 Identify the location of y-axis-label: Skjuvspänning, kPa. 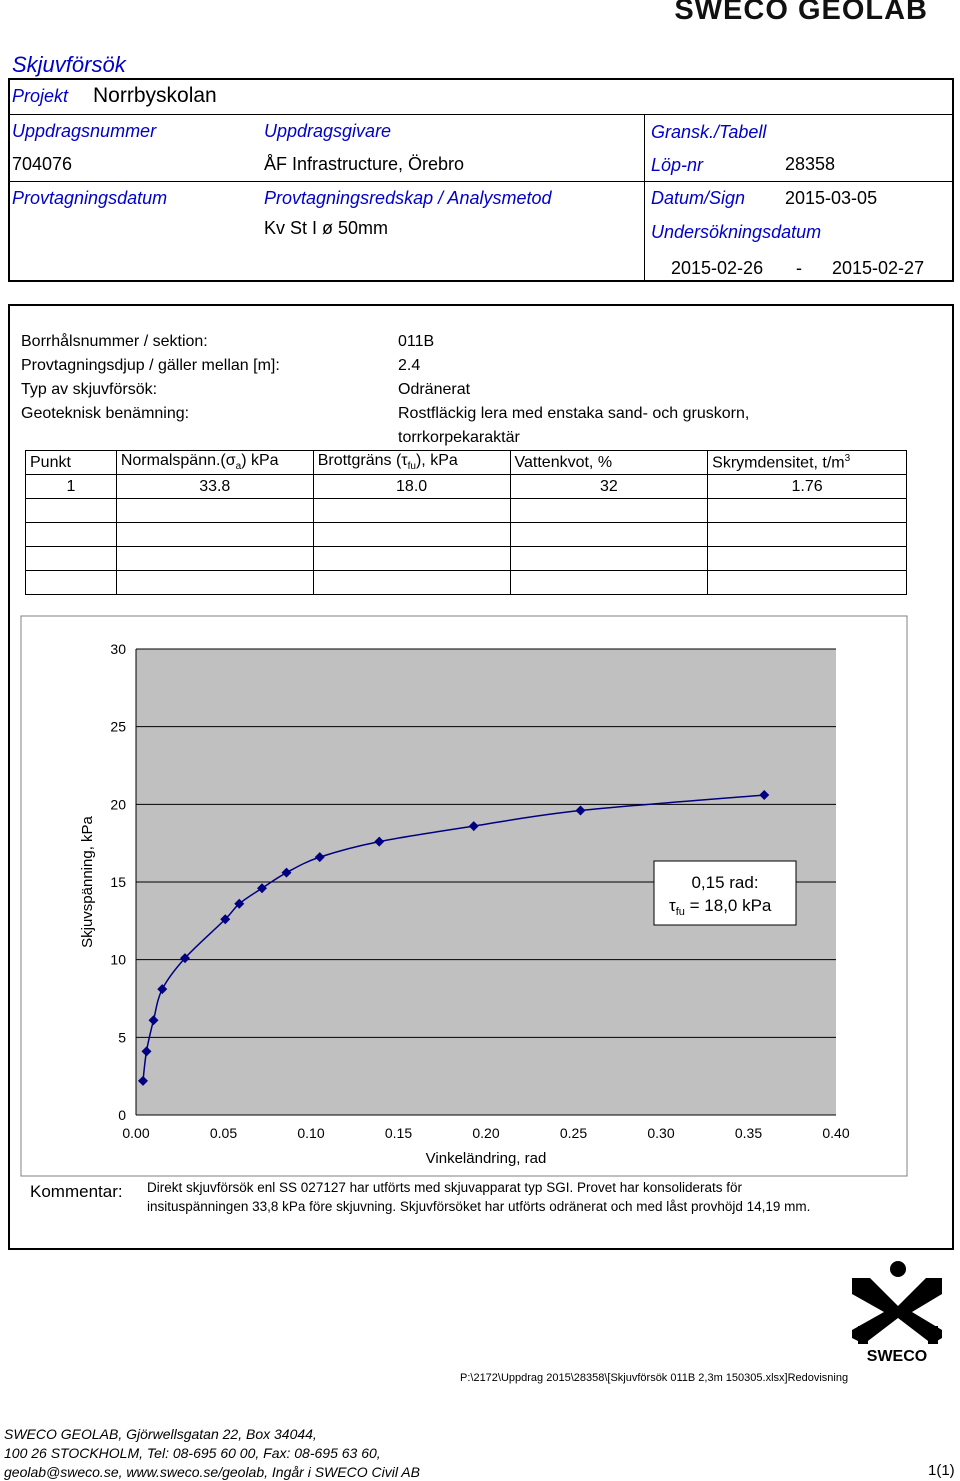
(87, 881).